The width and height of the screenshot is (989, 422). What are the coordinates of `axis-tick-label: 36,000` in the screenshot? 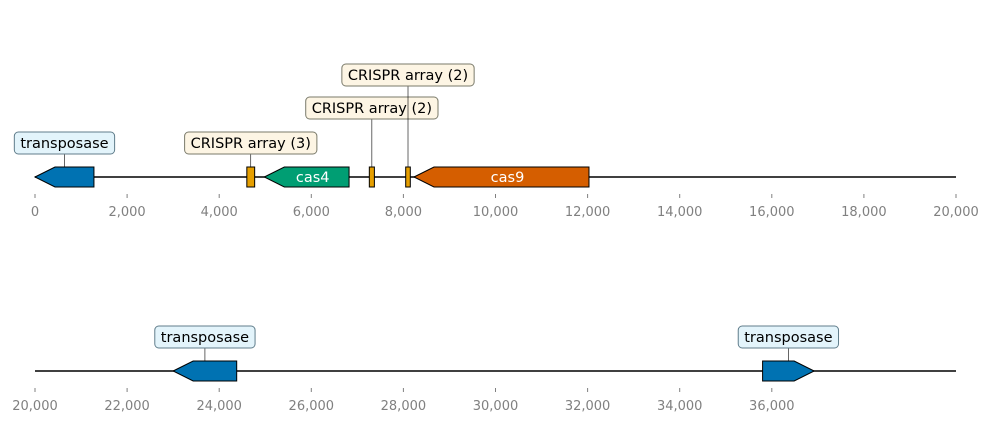 It's located at (772, 406).